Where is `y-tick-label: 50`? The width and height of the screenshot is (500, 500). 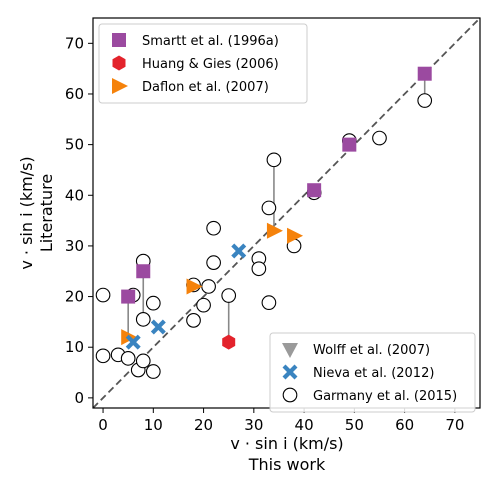 y-tick-label: 50 is located at coordinates (74, 145).